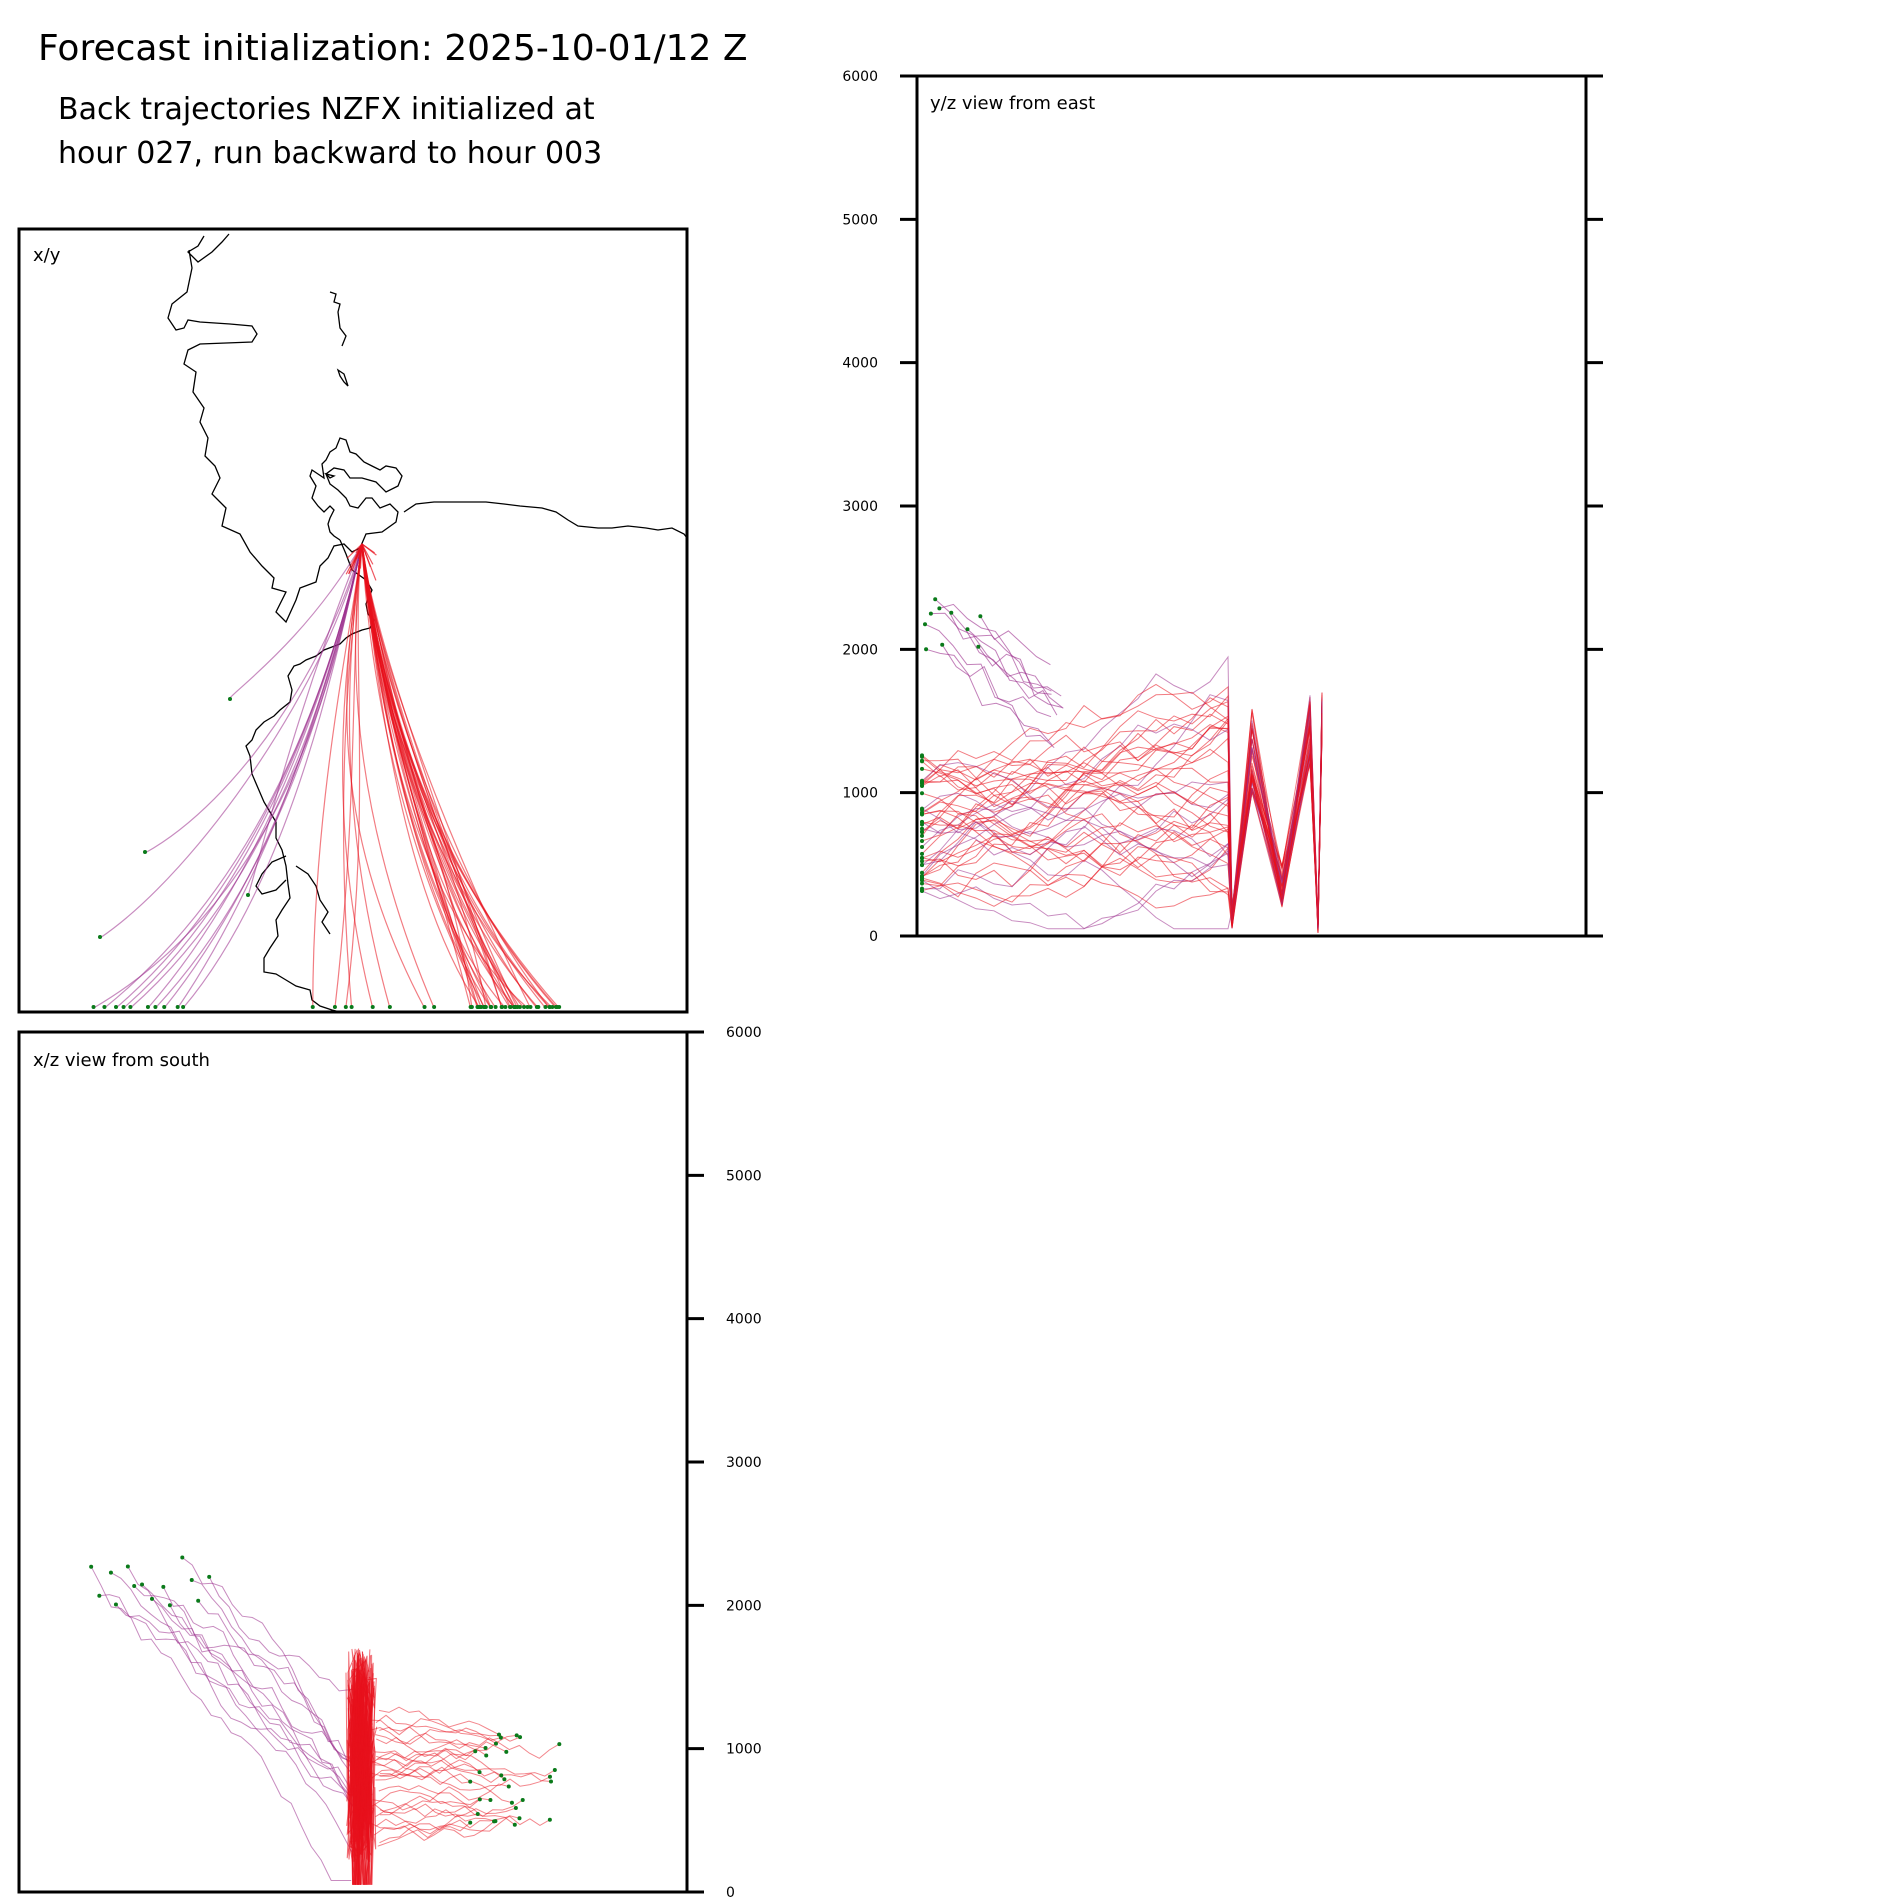 This screenshot has height=1900, width=1900. What do you see at coordinates (121, 1060) in the screenshot?
I see `xz-panel-label: x/z view from south` at bounding box center [121, 1060].